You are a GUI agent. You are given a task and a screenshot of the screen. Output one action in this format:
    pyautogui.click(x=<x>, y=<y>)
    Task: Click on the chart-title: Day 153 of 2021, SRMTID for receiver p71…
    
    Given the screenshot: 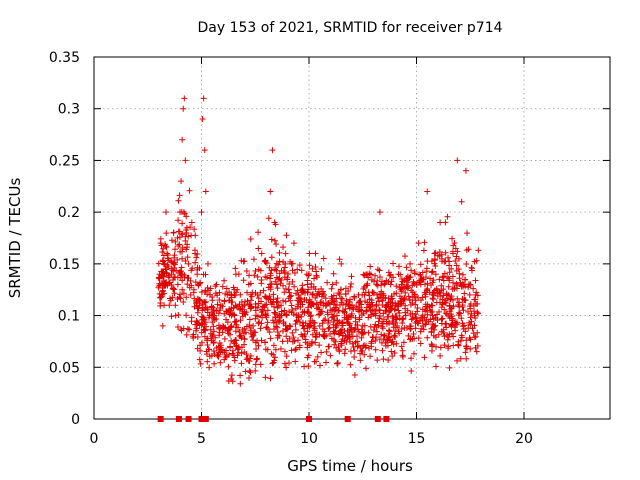 What is the action you would take?
    pyautogui.click(x=349, y=28)
    